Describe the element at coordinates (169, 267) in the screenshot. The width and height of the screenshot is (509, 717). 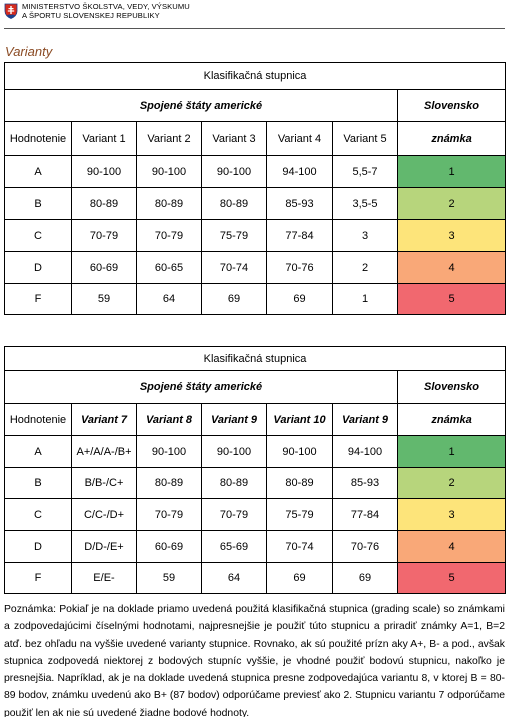
I see `range-cell: 60-65` at that location.